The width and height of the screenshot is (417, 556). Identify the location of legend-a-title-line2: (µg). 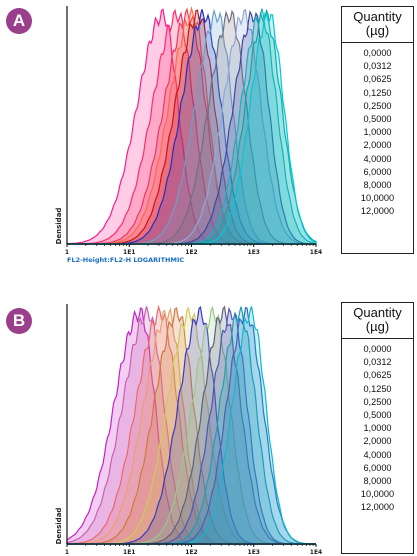
(377, 30).